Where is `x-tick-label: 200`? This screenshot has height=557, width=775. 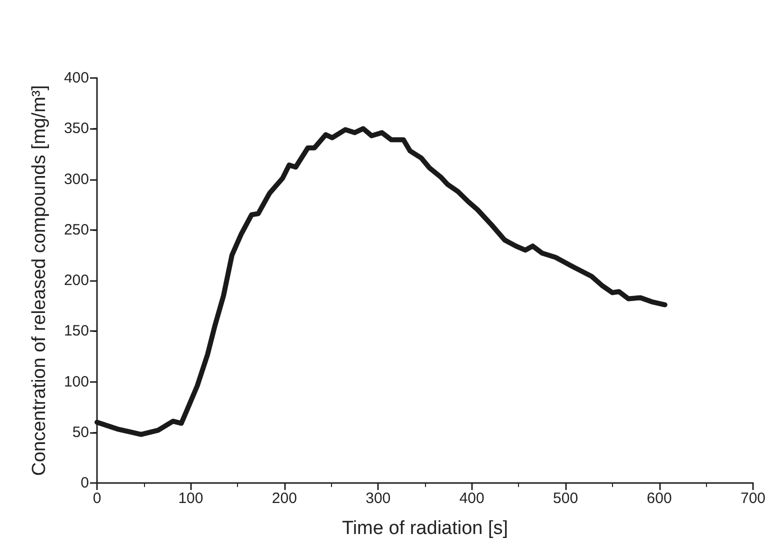
x-tick-label: 200 is located at coordinates (284, 498).